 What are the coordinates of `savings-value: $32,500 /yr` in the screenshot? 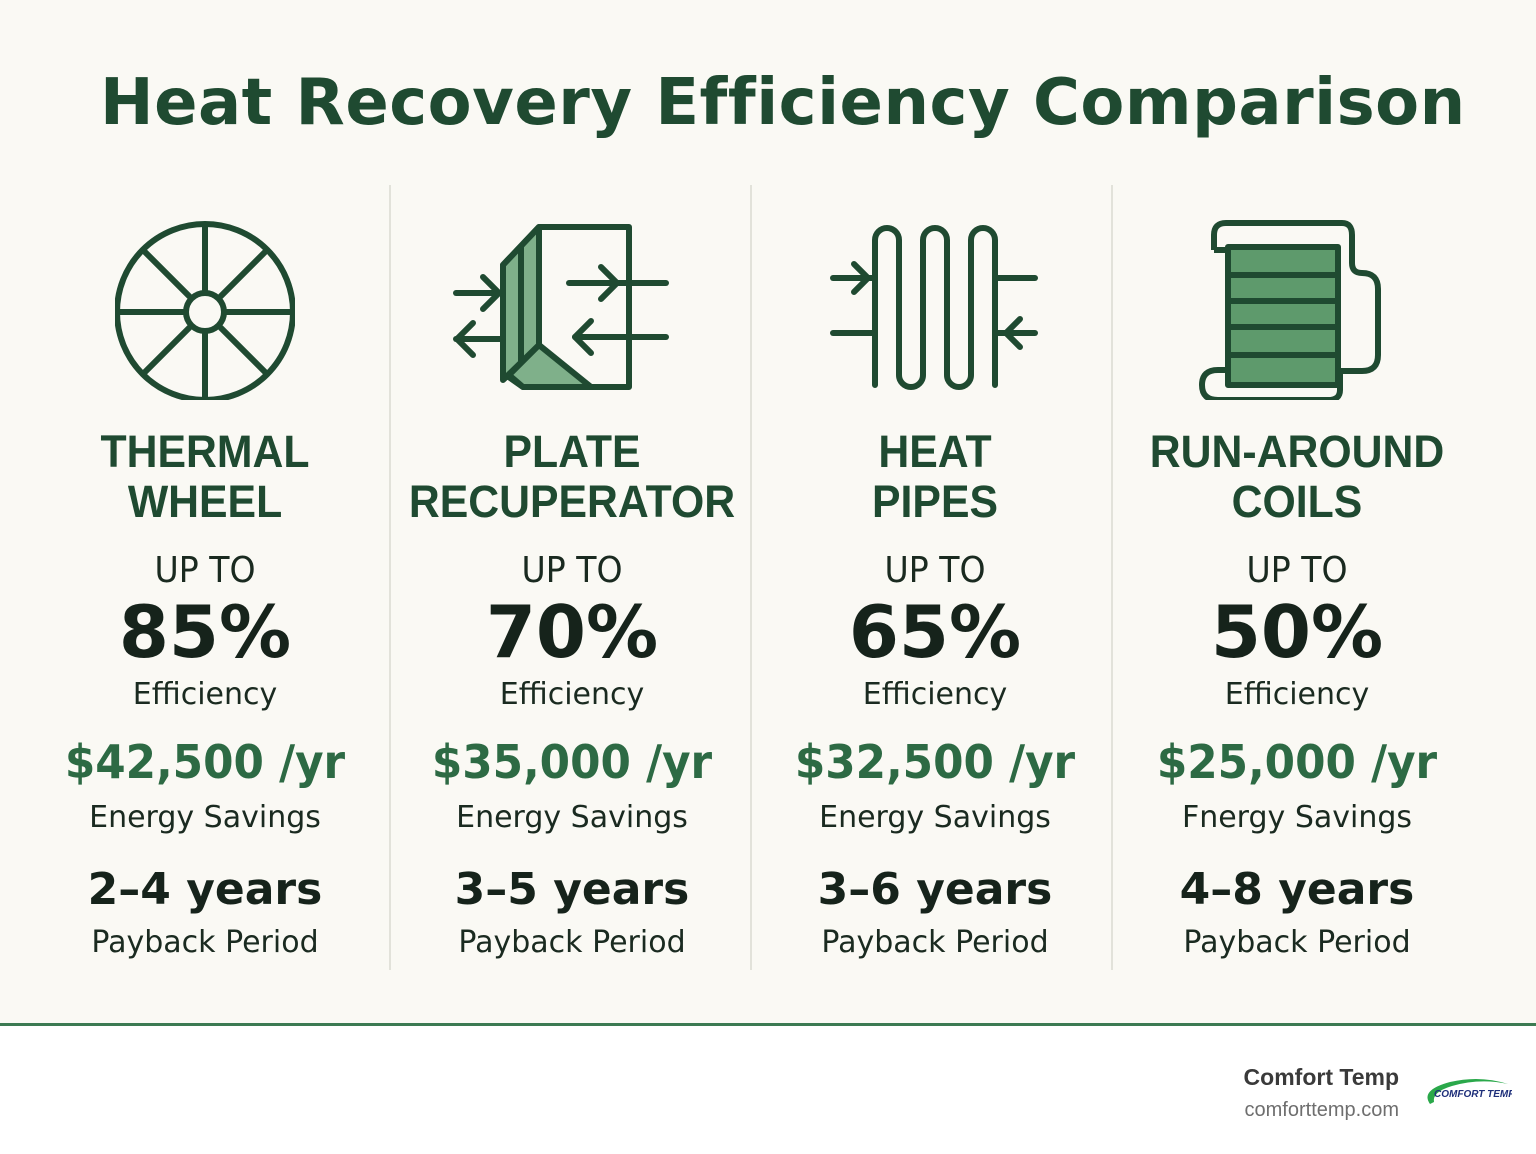 It's located at (935, 762).